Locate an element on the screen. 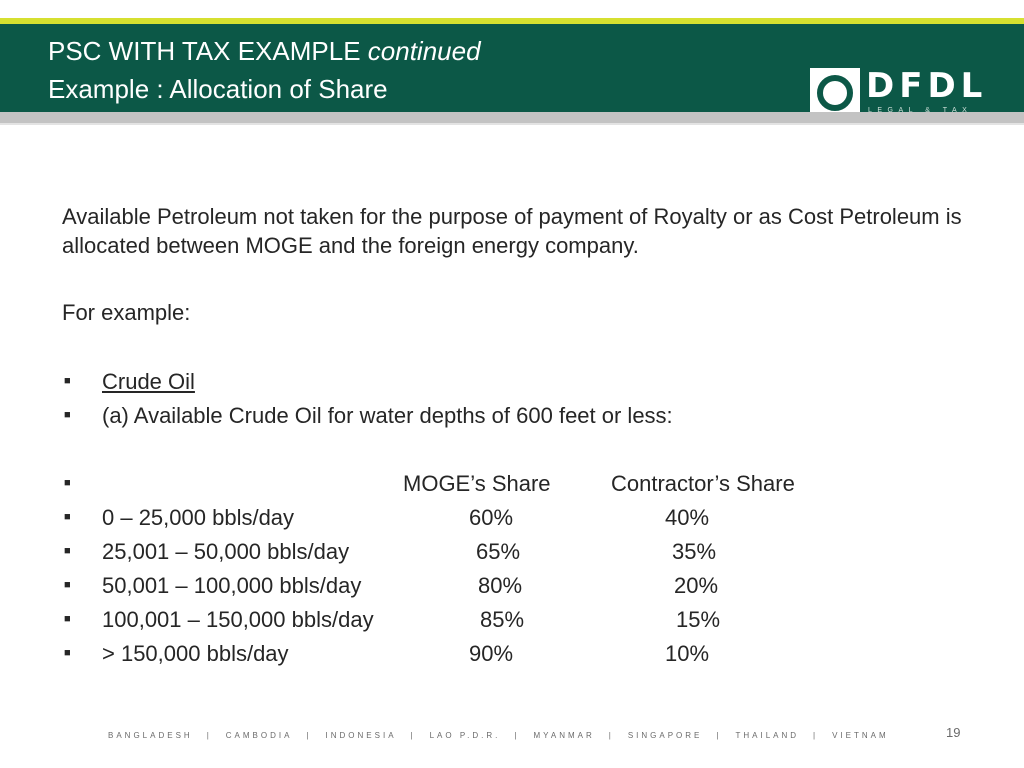 This screenshot has width=1024, height=768. row-contractor-share: 10% is located at coordinates (687, 653).